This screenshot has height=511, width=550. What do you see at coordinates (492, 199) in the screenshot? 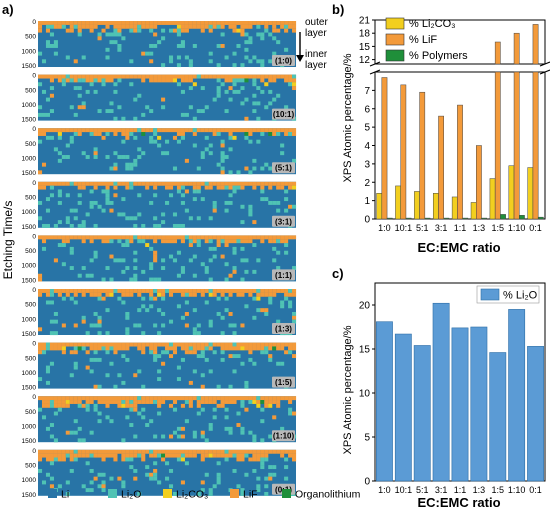
I see `bar-b-li2co3` at bounding box center [492, 199].